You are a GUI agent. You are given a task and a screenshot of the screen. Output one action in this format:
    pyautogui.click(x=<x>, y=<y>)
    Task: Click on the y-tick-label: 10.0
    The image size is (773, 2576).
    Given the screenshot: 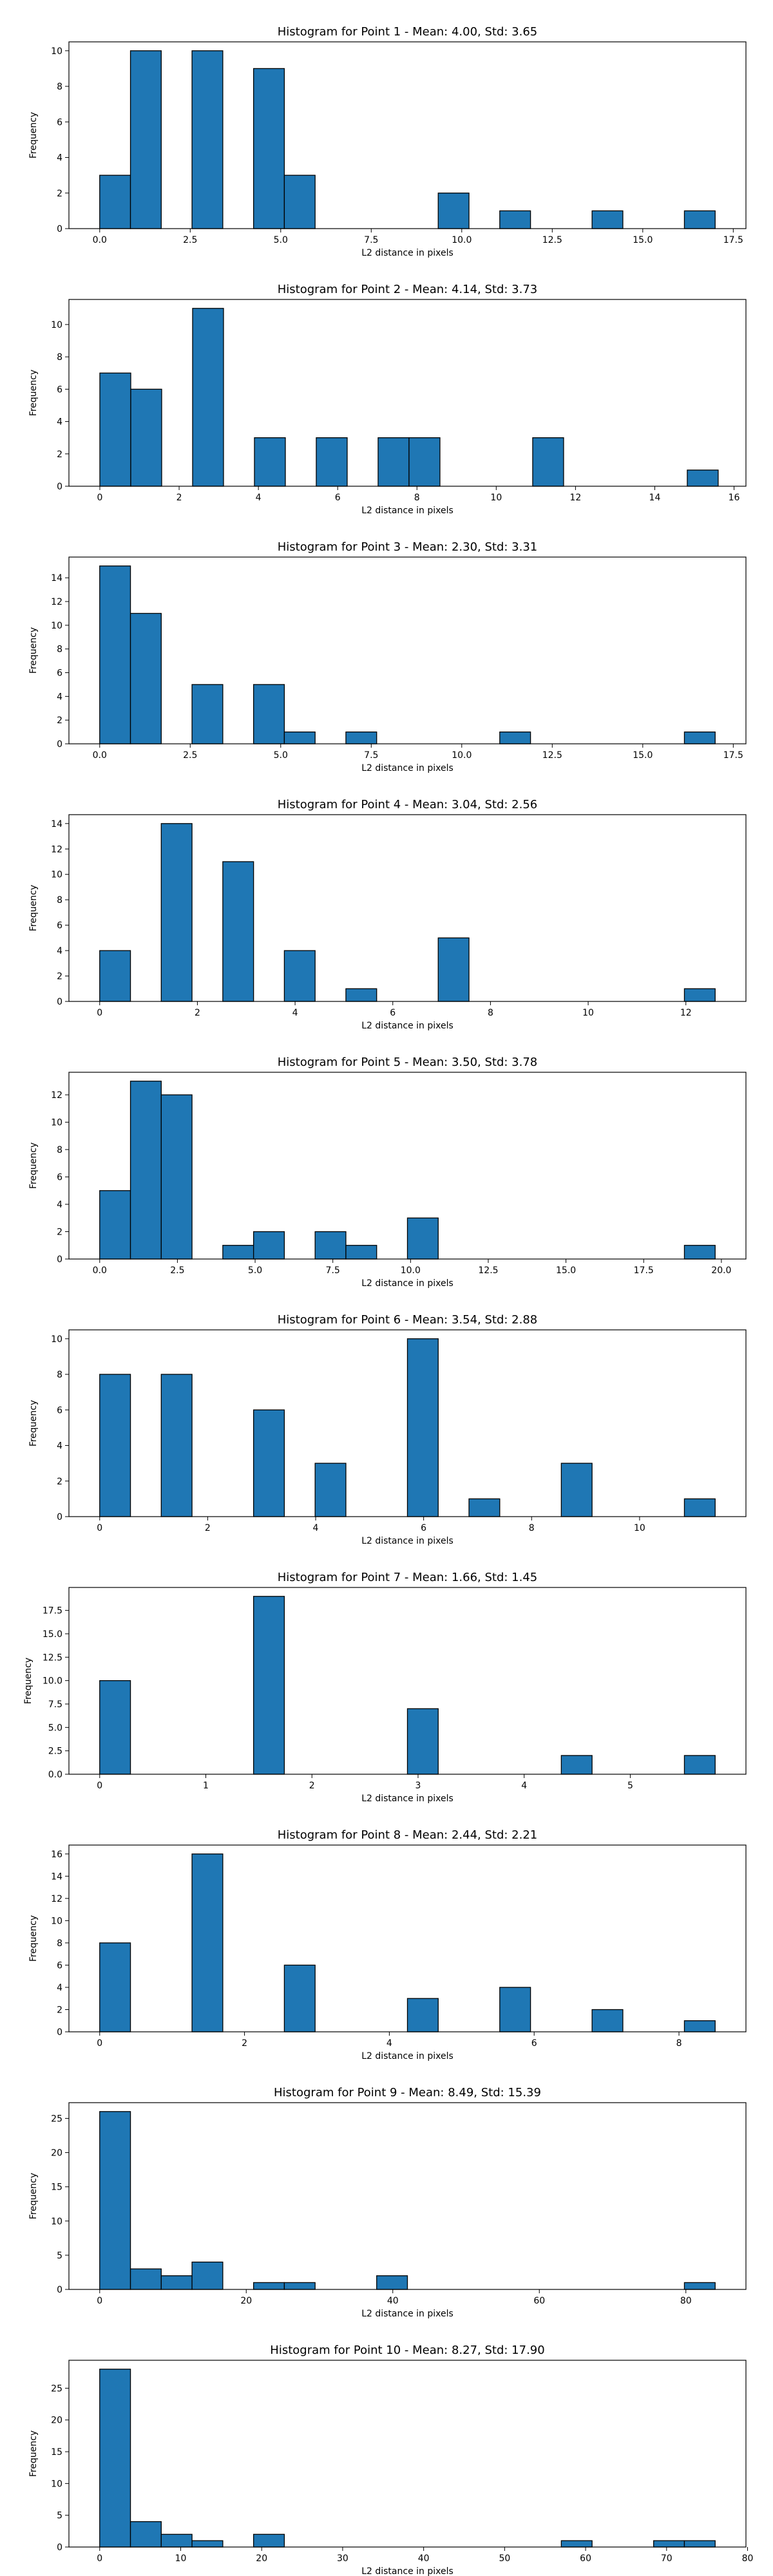 What is the action you would take?
    pyautogui.click(x=52, y=1682)
    